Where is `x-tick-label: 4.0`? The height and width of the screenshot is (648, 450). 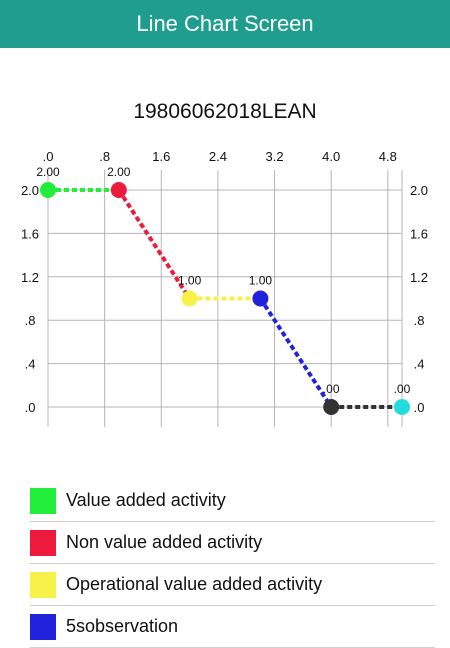 x-tick-label: 4.0 is located at coordinates (331, 156).